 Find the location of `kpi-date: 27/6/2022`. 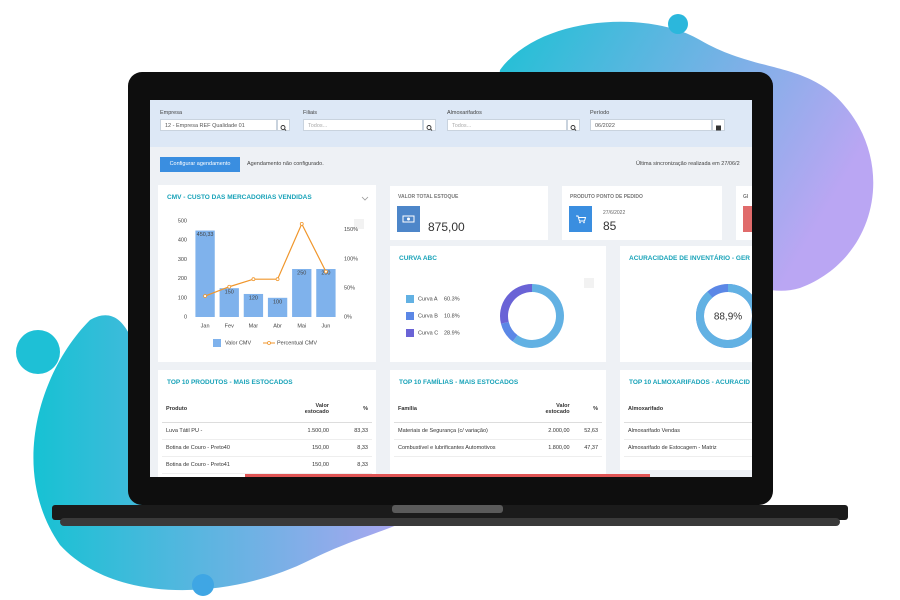

kpi-date: 27/6/2022 is located at coordinates (614, 213).